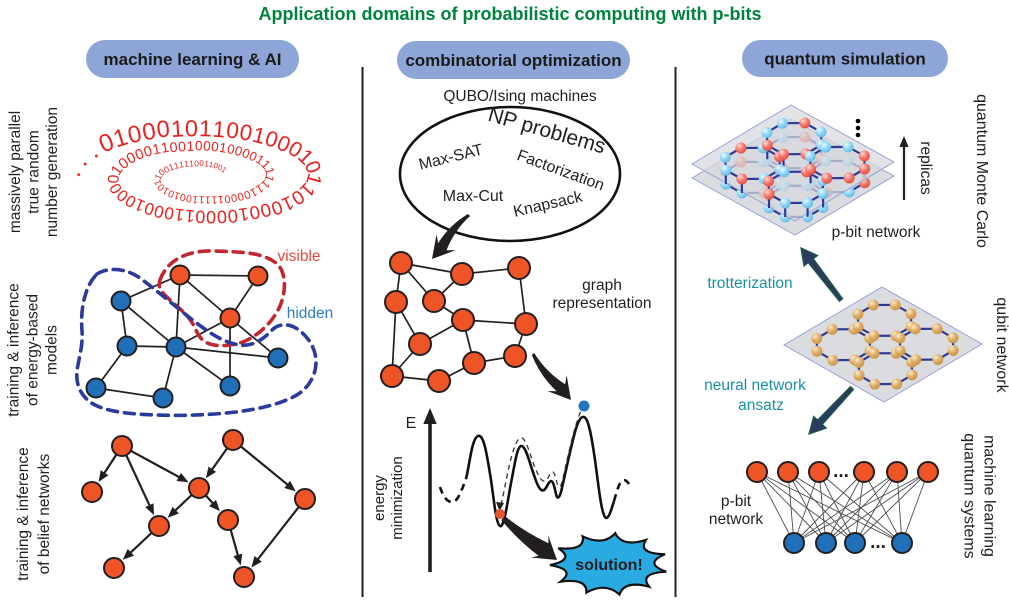 This screenshot has width=1009, height=602. Describe the element at coordinates (845, 59) in the screenshot. I see `svg-text: quantum simulation` at that location.